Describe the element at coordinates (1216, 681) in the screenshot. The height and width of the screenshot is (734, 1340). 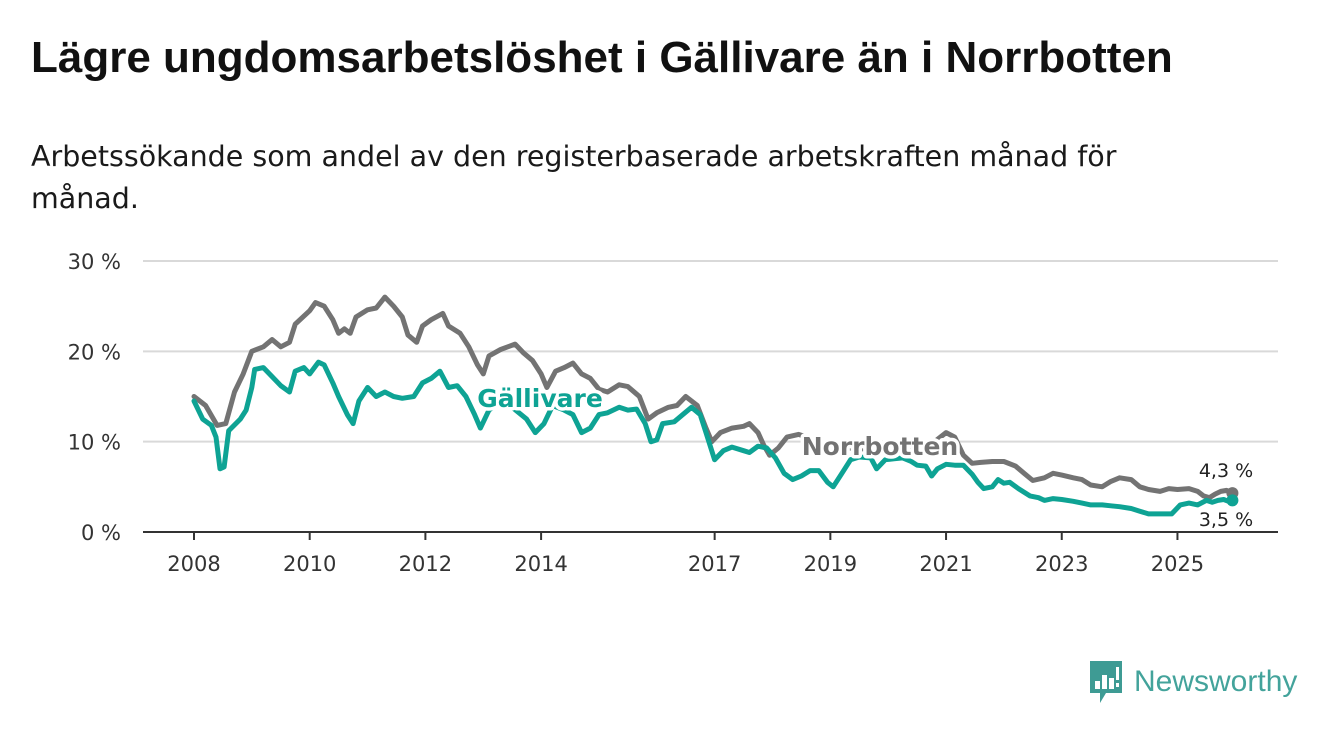
I see `brand-name: Newsworthy` at that location.